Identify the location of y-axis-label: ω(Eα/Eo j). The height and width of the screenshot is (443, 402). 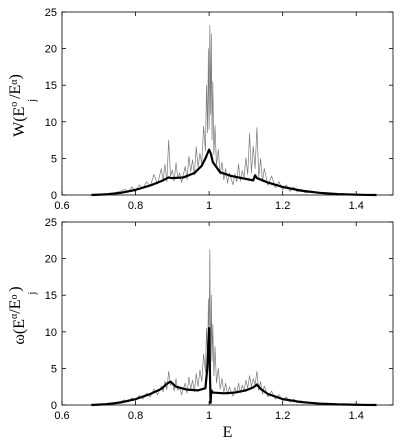
(22, 315).